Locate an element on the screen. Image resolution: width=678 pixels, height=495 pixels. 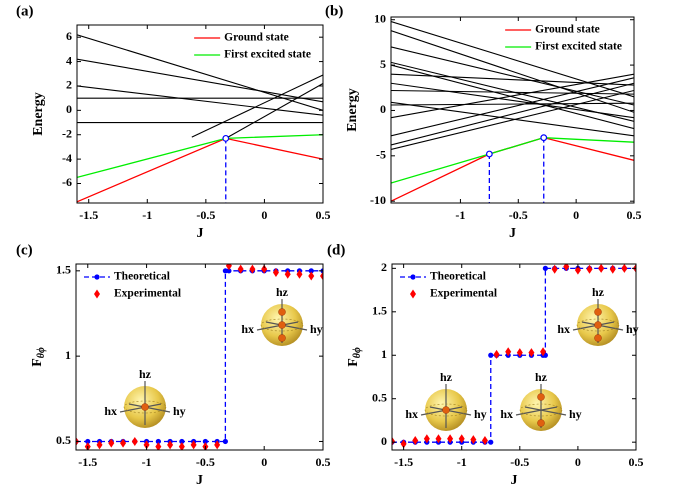
y-axis-label: Energy is located at coordinates (352, 110).